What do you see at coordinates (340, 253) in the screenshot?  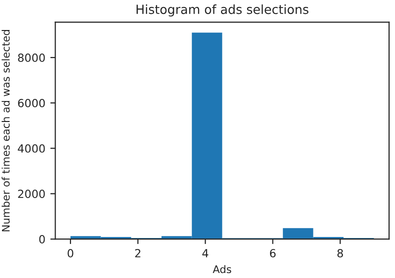 I see `x-tick-label: 8` at bounding box center [340, 253].